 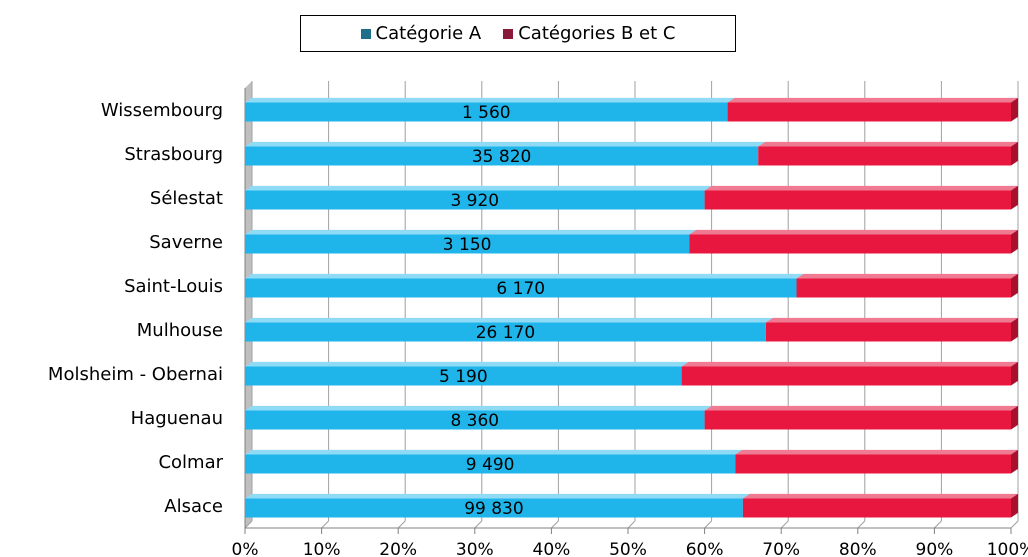 I want to click on x-tick-label: 90%, so click(x=935, y=548).